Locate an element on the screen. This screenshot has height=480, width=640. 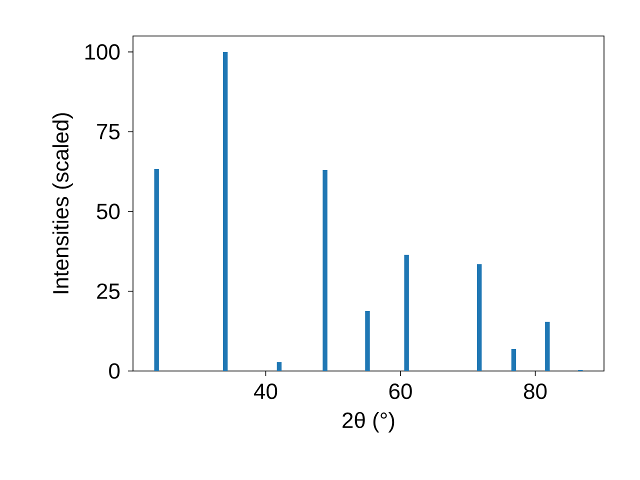
x-tick-label: 40 is located at coordinates (266, 392).